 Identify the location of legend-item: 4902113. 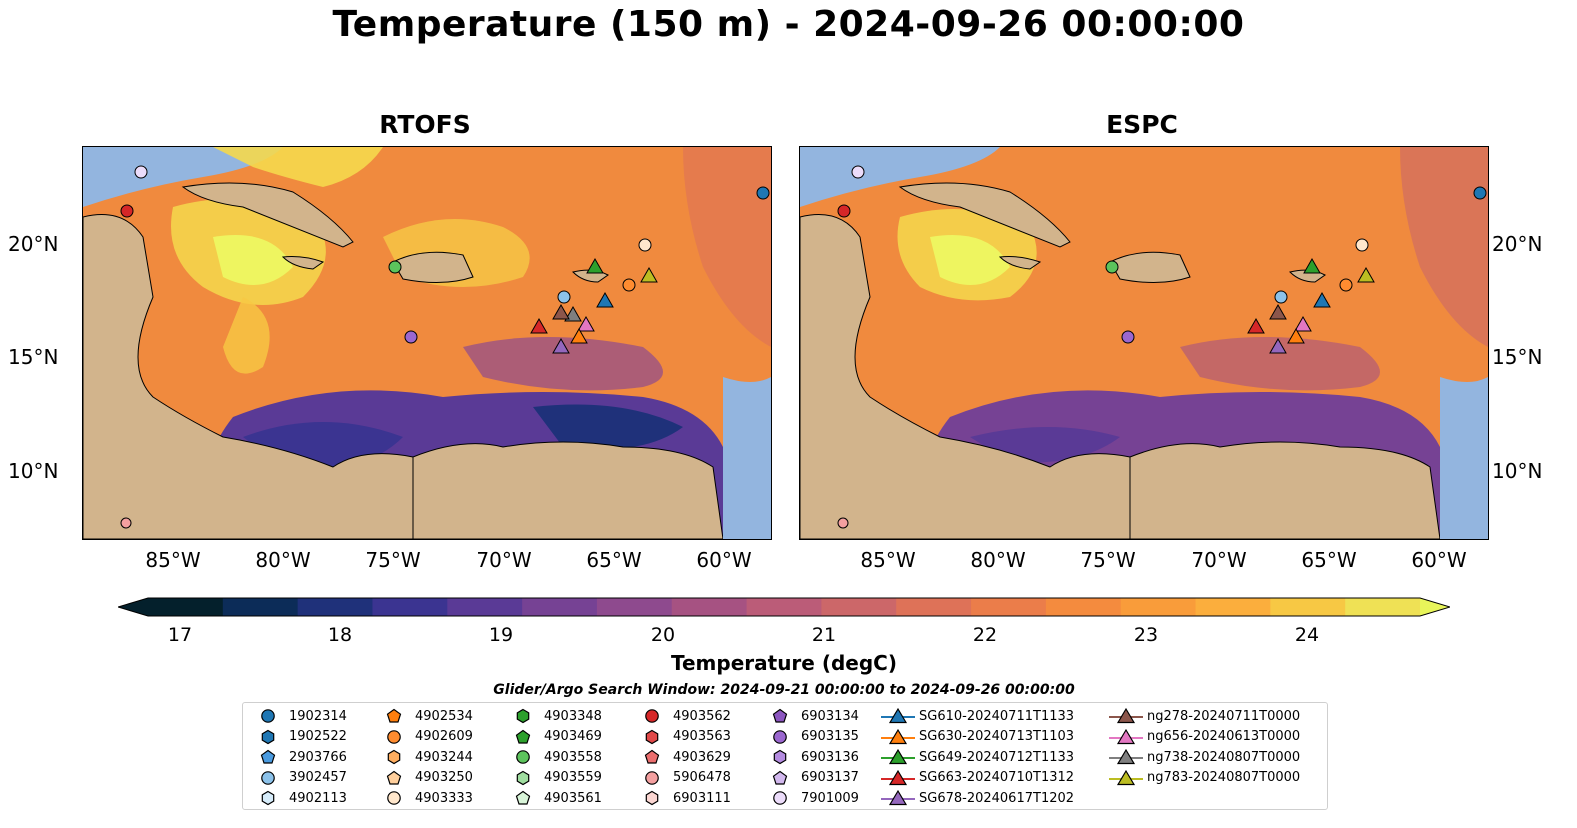
(298, 798).